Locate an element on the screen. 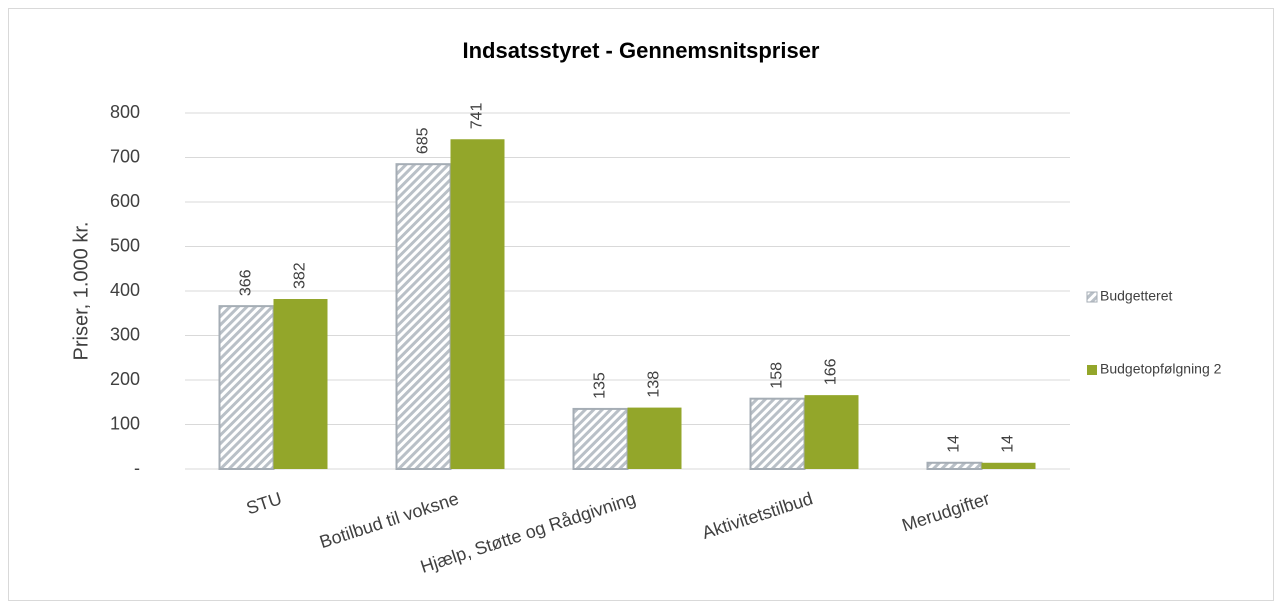 This screenshot has height=605, width=1282. y-axis-label: Priser, 1.000 kr. is located at coordinates (81, 291).